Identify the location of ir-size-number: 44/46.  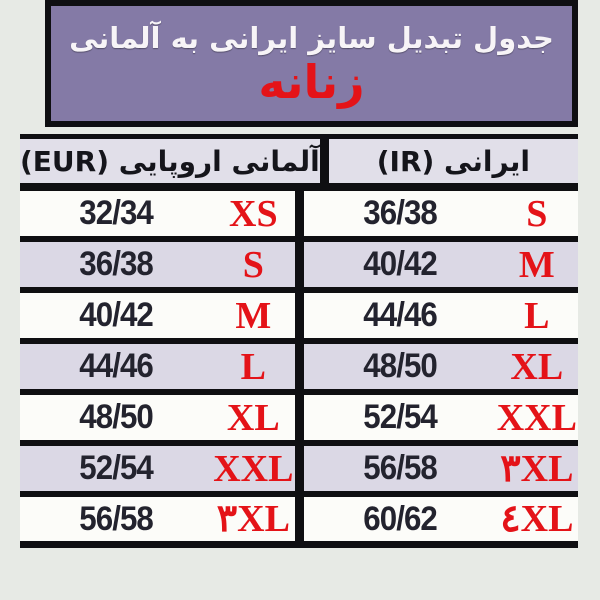
(400, 315).